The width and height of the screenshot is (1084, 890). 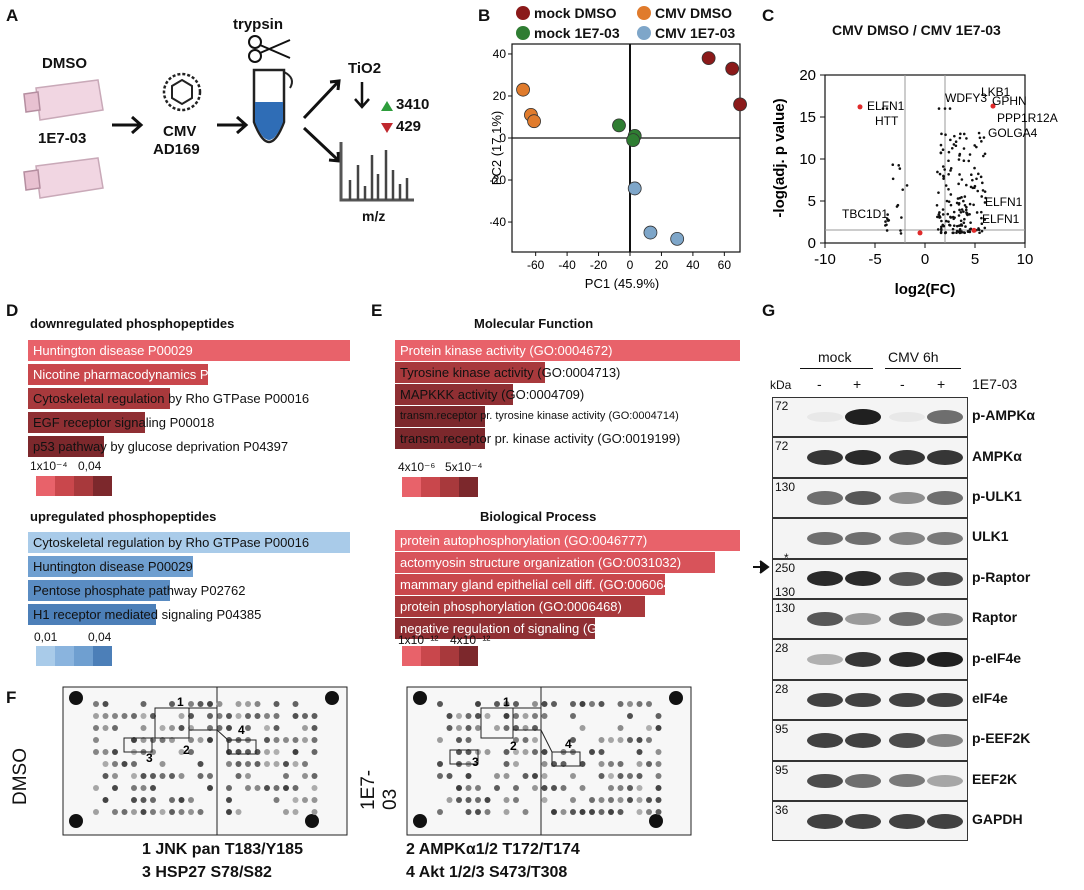 I want to click on annotation: PPP1R12A, so click(x=1027, y=118).